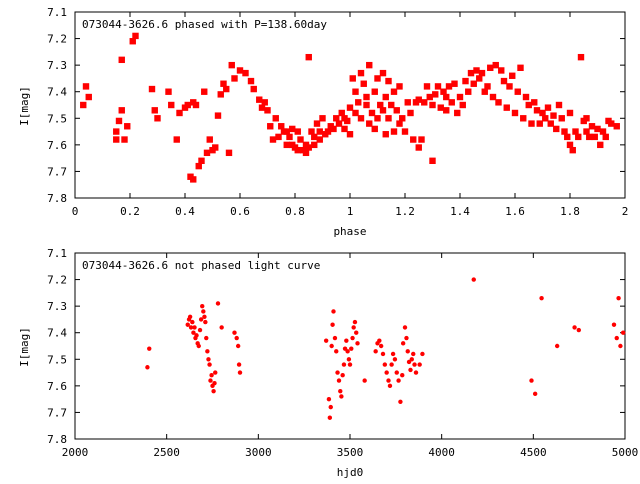 This screenshot has height=484, width=640. I want to click on y-tick-label: 7.4, so click(57, 333).